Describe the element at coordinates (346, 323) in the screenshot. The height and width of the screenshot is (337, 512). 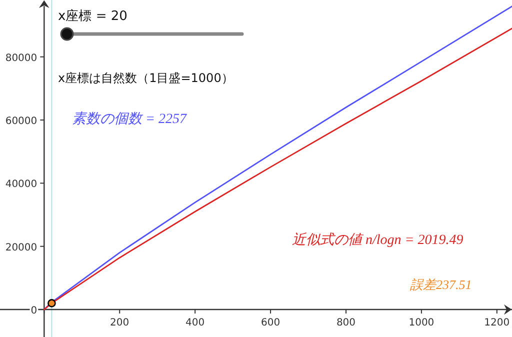
I see `x-tick-label: 800` at that location.